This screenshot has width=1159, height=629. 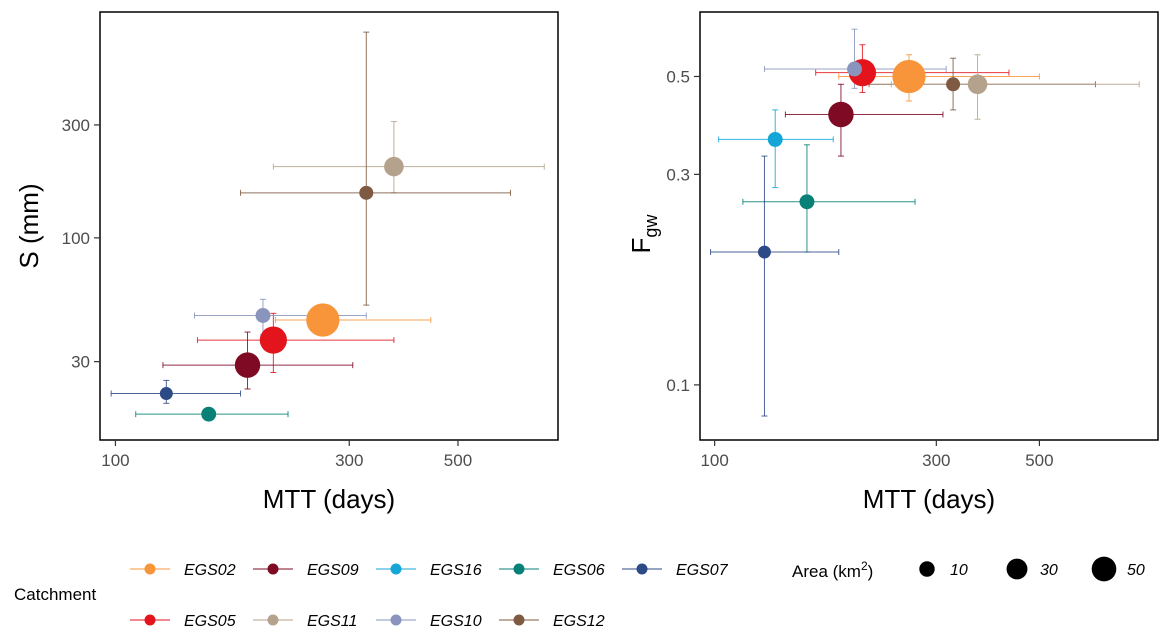 What do you see at coordinates (552, 570) in the screenshot?
I see `legend-item-egs06: EGS06` at bounding box center [552, 570].